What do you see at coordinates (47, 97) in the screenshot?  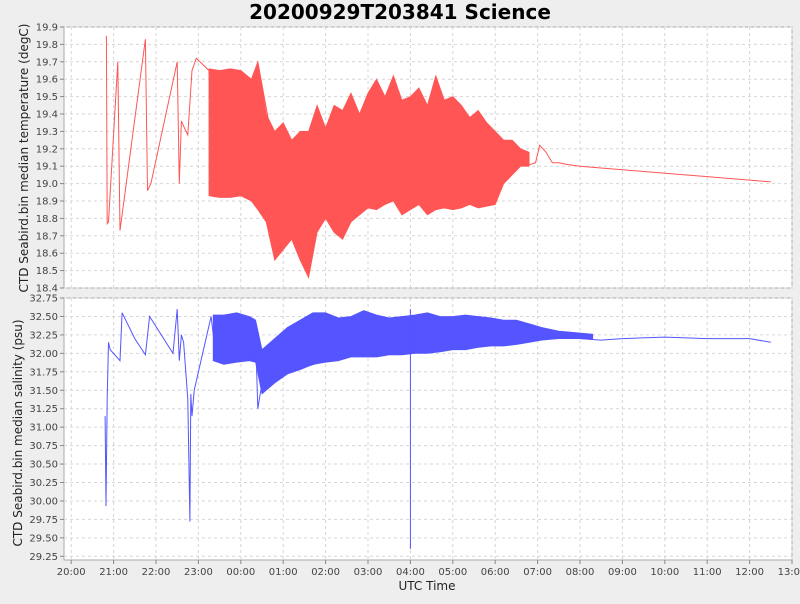 I see `y-tick-label: 19.5` at bounding box center [47, 97].